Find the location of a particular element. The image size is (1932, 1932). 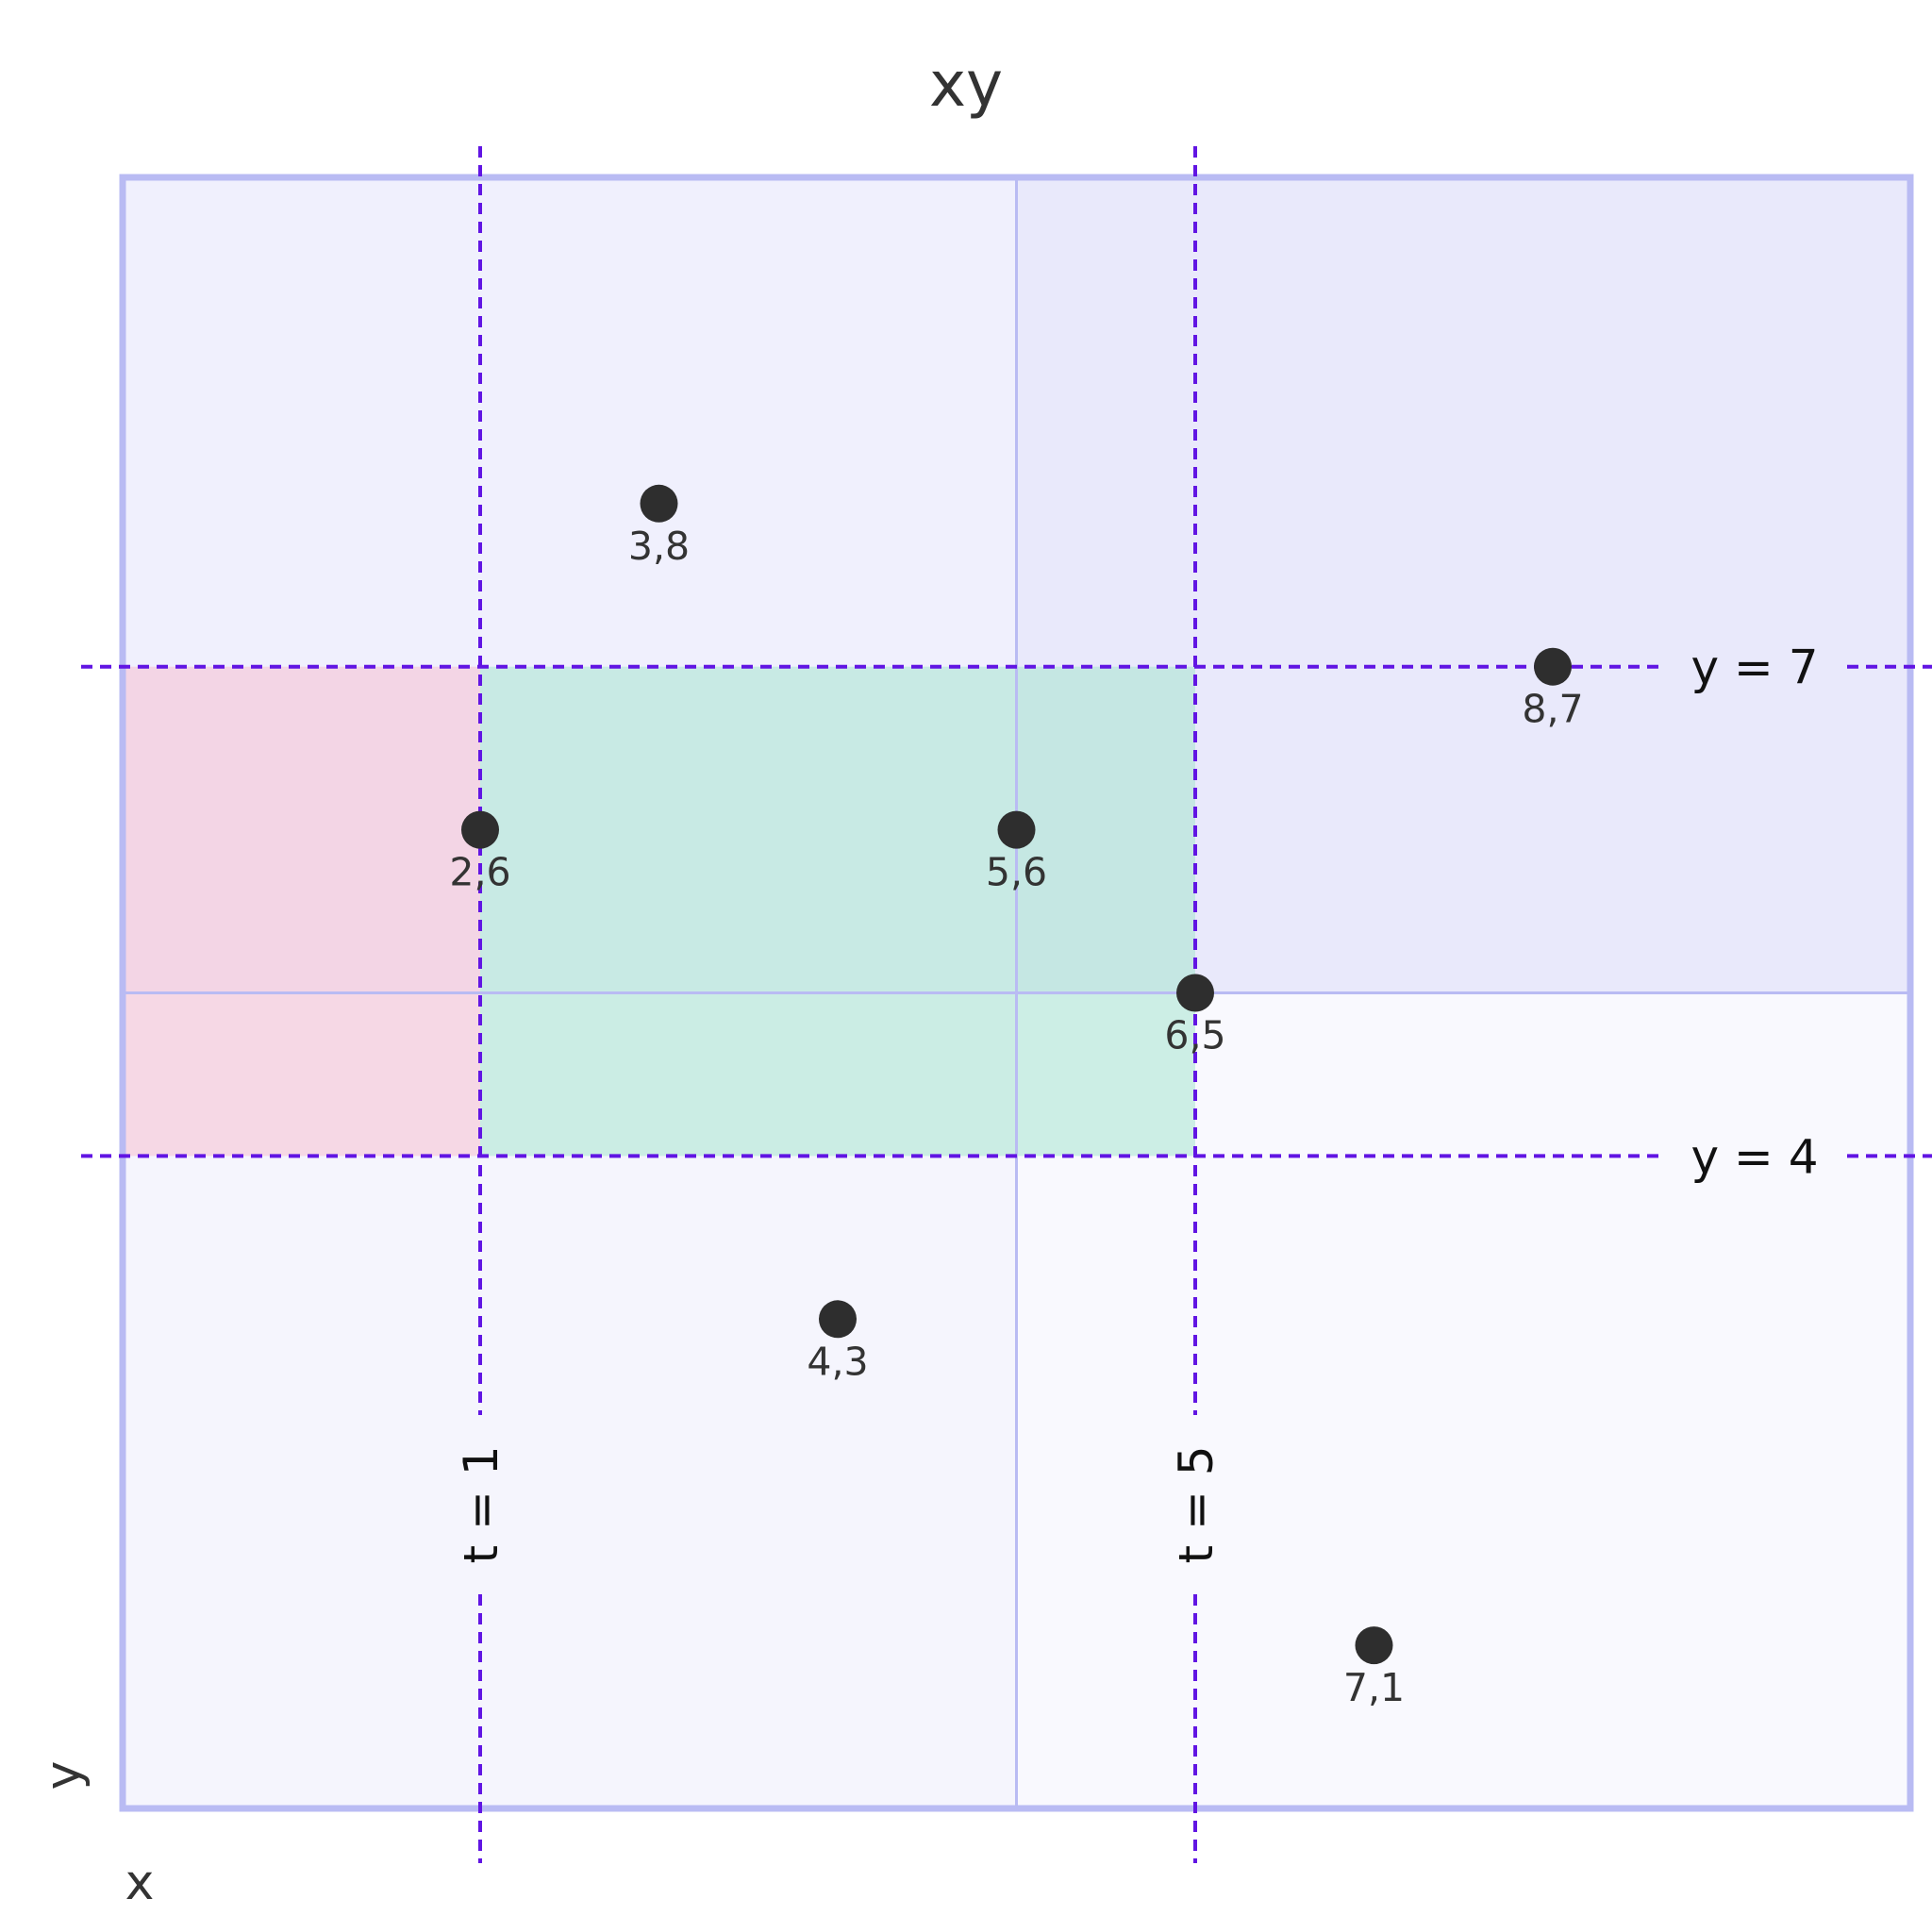

region-pink is located at coordinates (301, 911).